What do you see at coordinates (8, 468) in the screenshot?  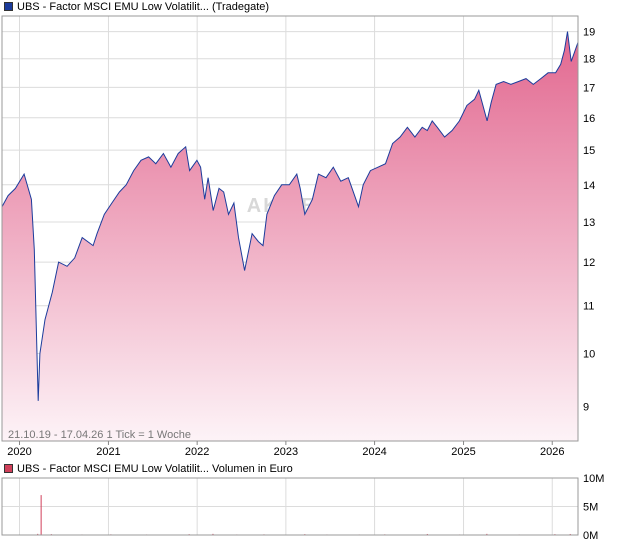 I see `volume-legend-swatch` at bounding box center [8, 468].